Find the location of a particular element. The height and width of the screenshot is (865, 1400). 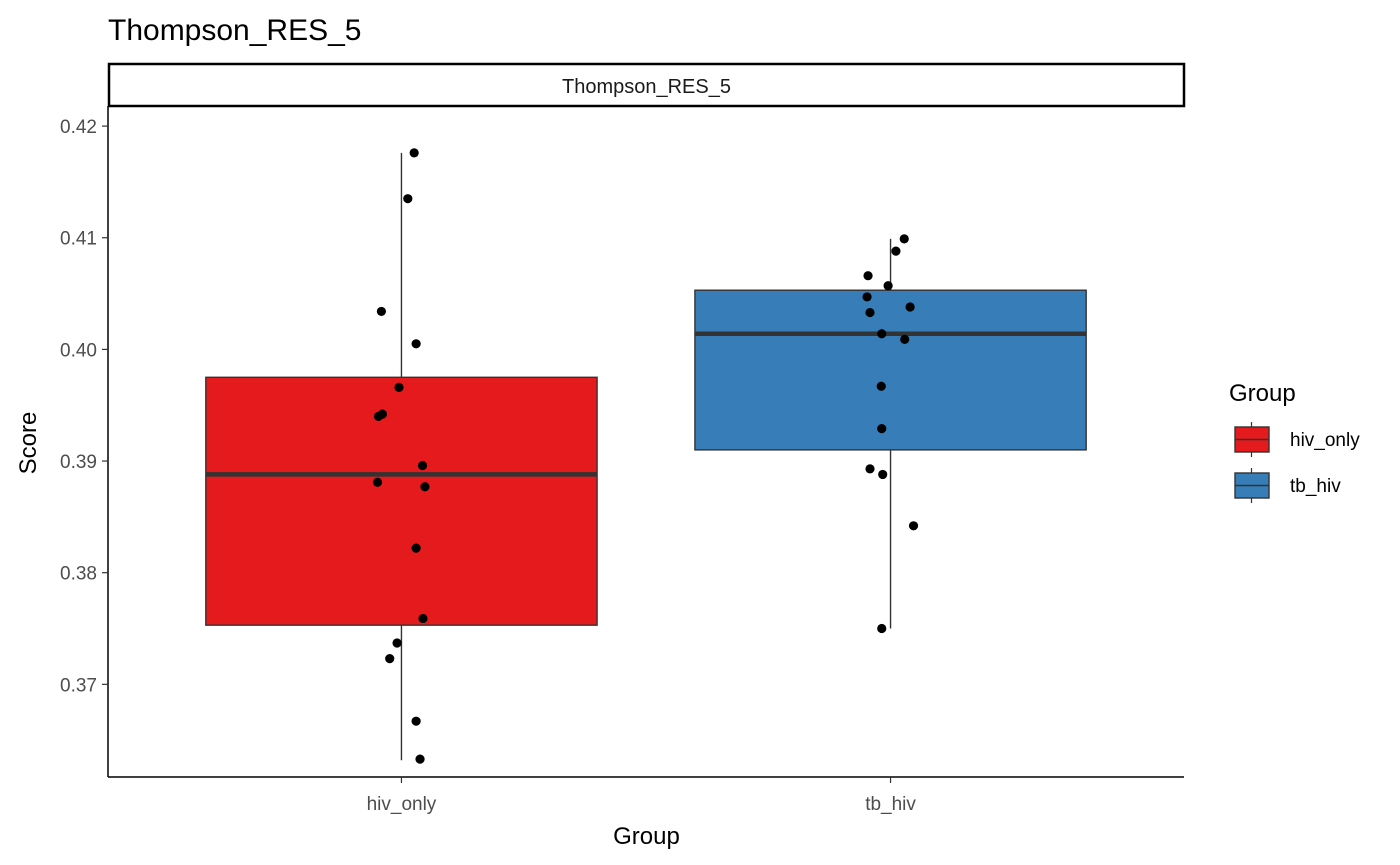

y-axis: 0.37 0.38 0.39 0.40 0.41 0.42 is located at coordinates (84, 441).